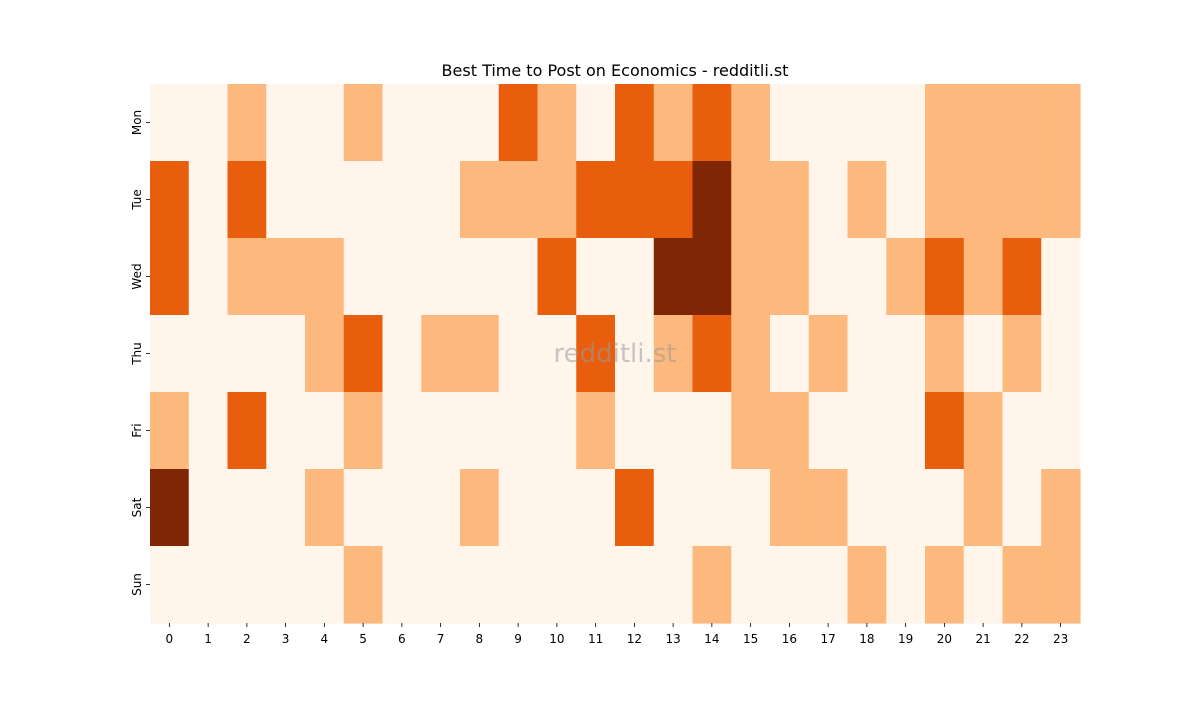 This screenshot has height=704, width=1200. I want to click on x-tick-label: 9, so click(518, 639).